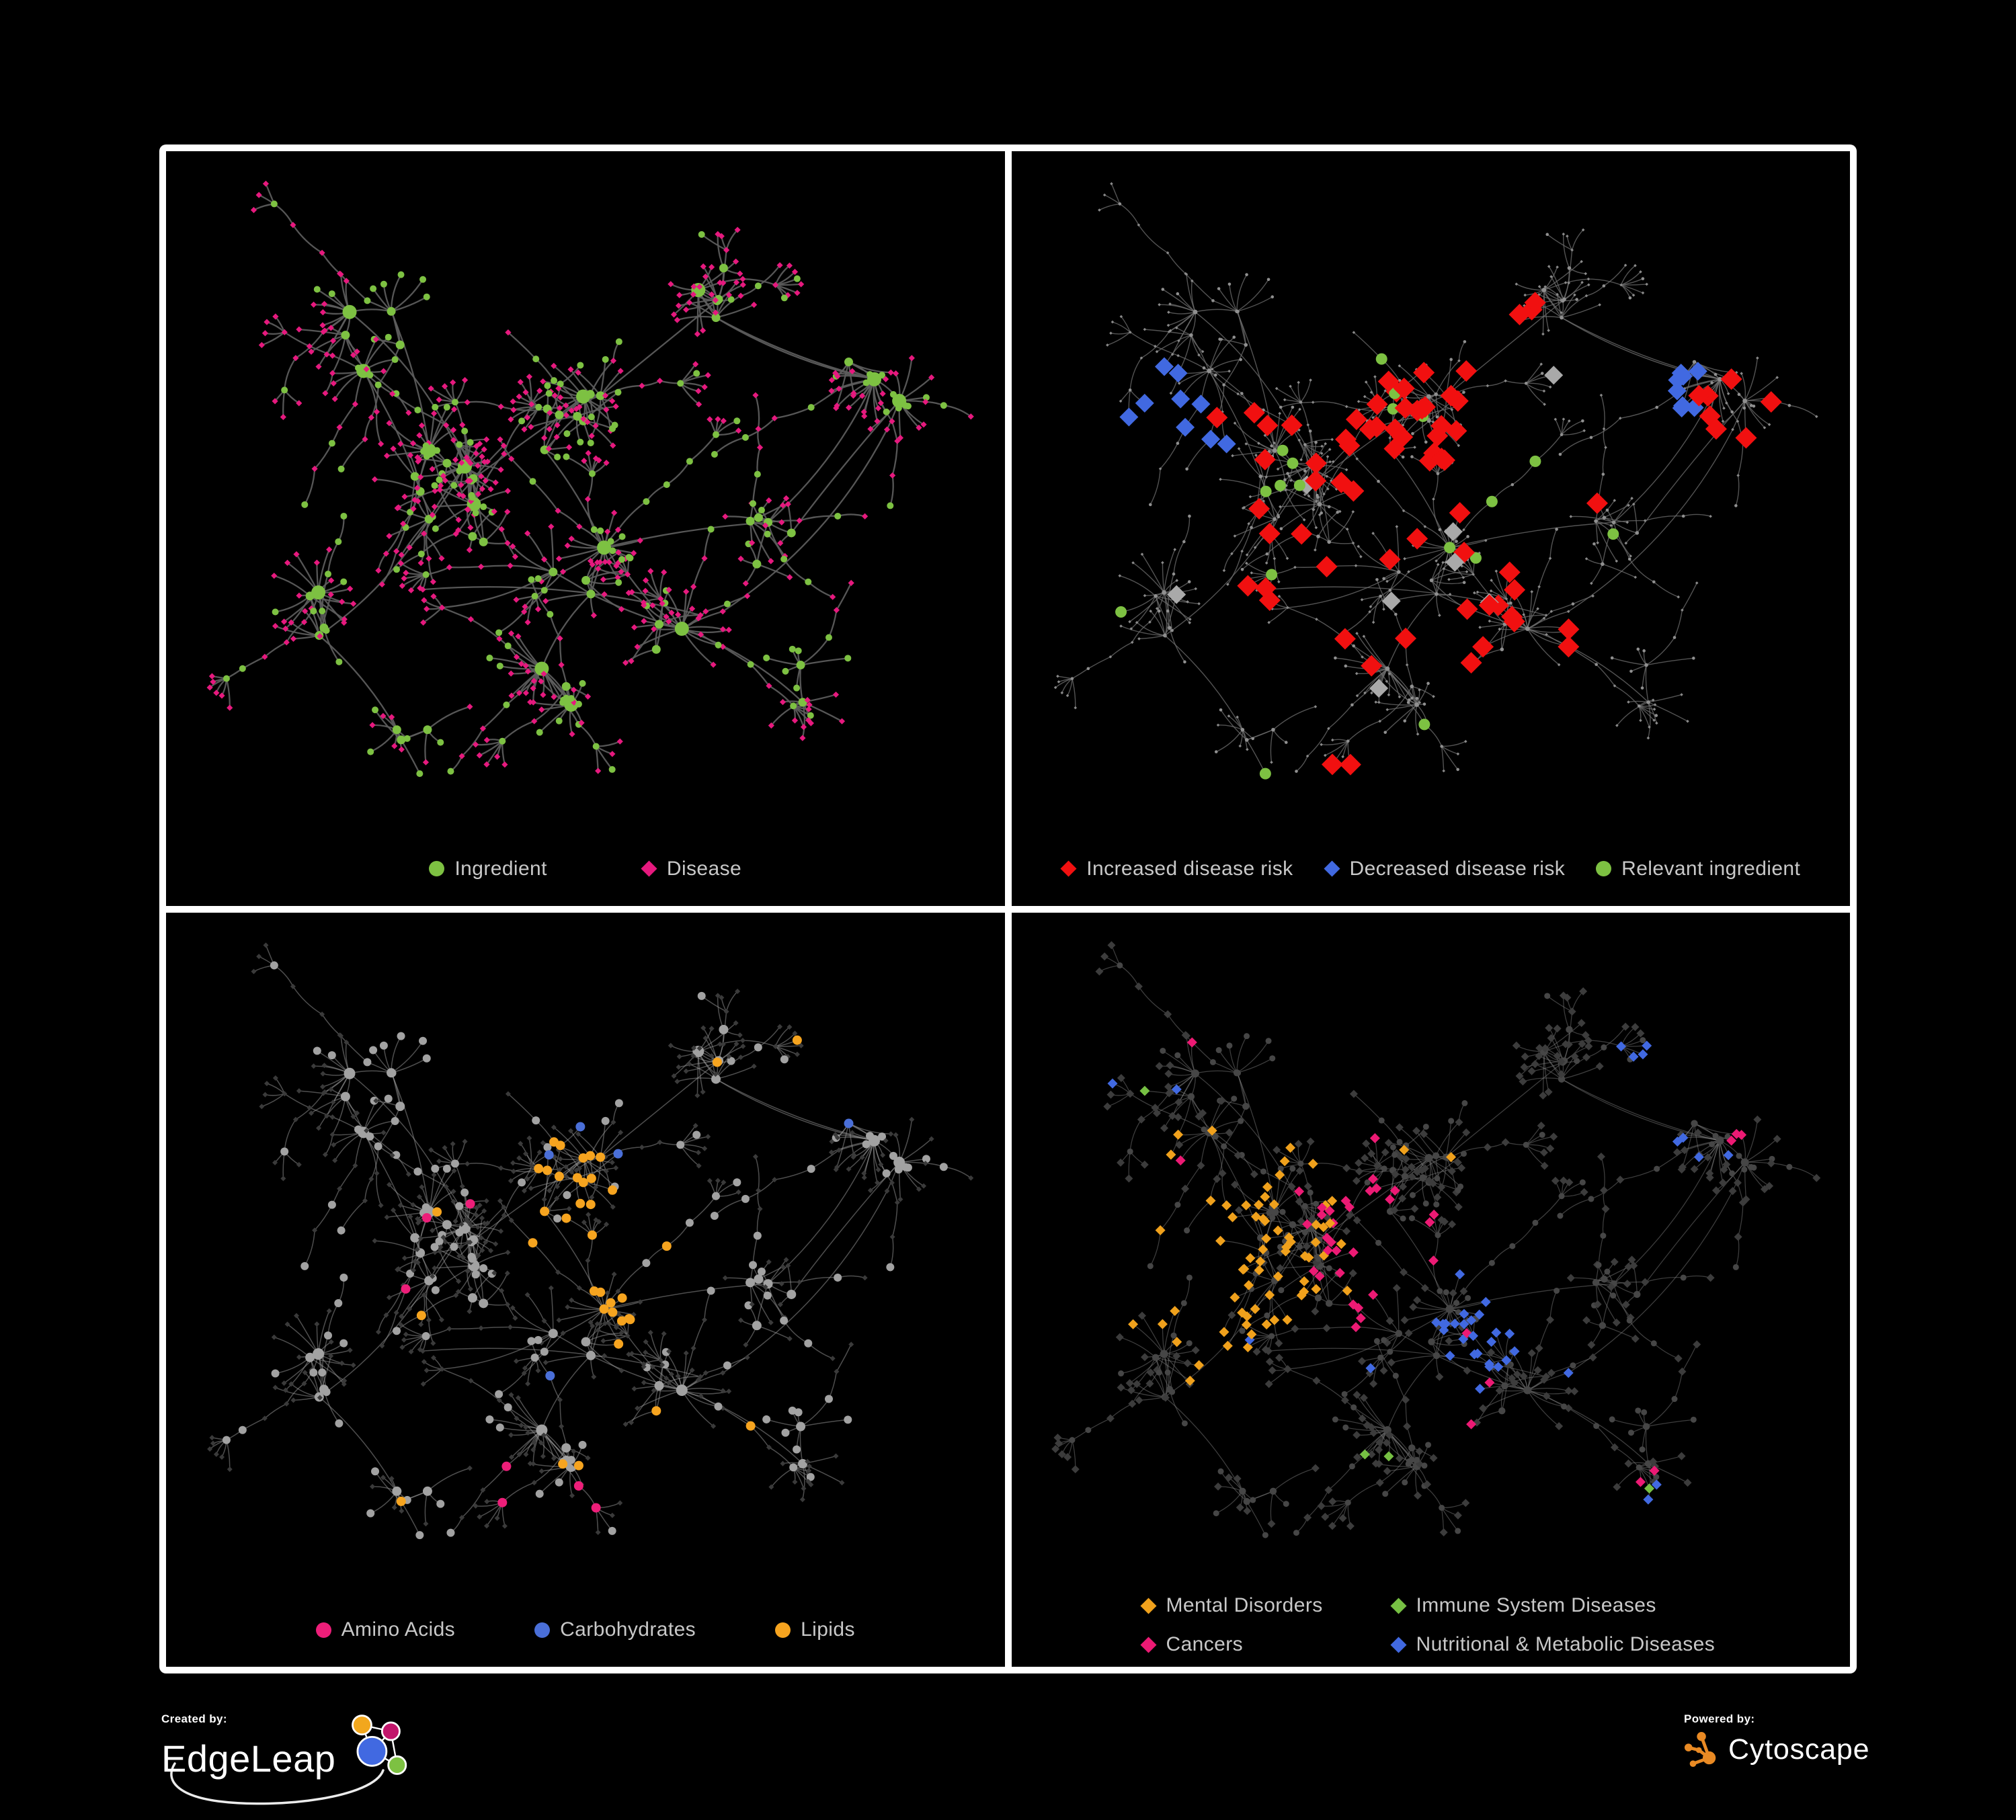  Describe the element at coordinates (1435, 1239) in the screenshot. I see `network-graph-disease-classes` at that location.